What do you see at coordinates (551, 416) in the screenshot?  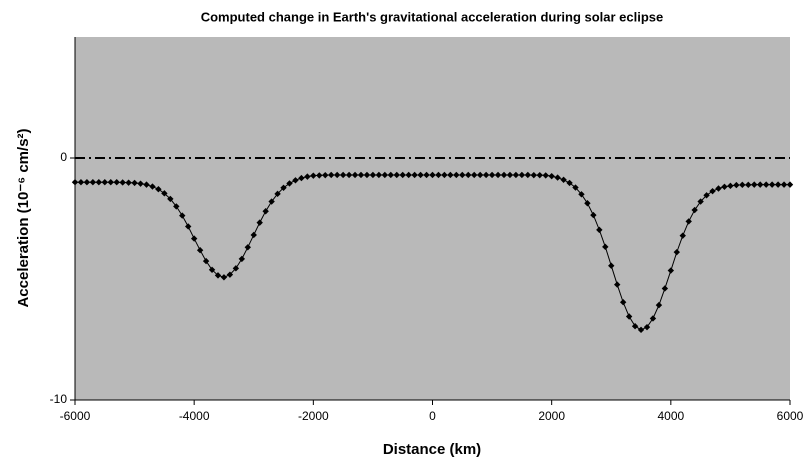 I see `x-tick-label: 2000` at bounding box center [551, 416].